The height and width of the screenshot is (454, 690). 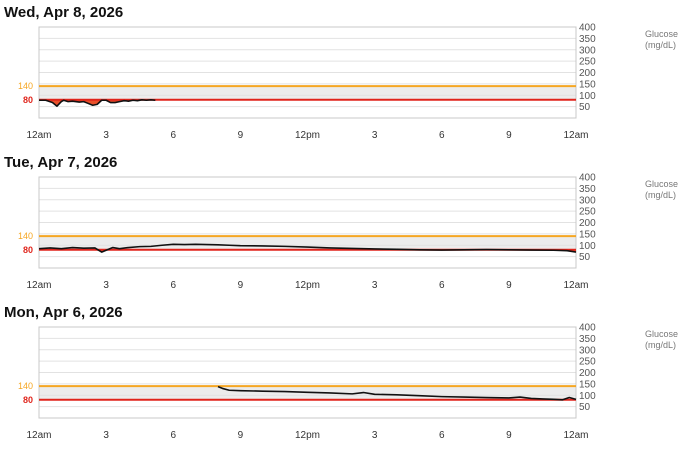 What do you see at coordinates (61, 162) in the screenshot?
I see `day-title: Tue, Apr 7, 2026` at bounding box center [61, 162].